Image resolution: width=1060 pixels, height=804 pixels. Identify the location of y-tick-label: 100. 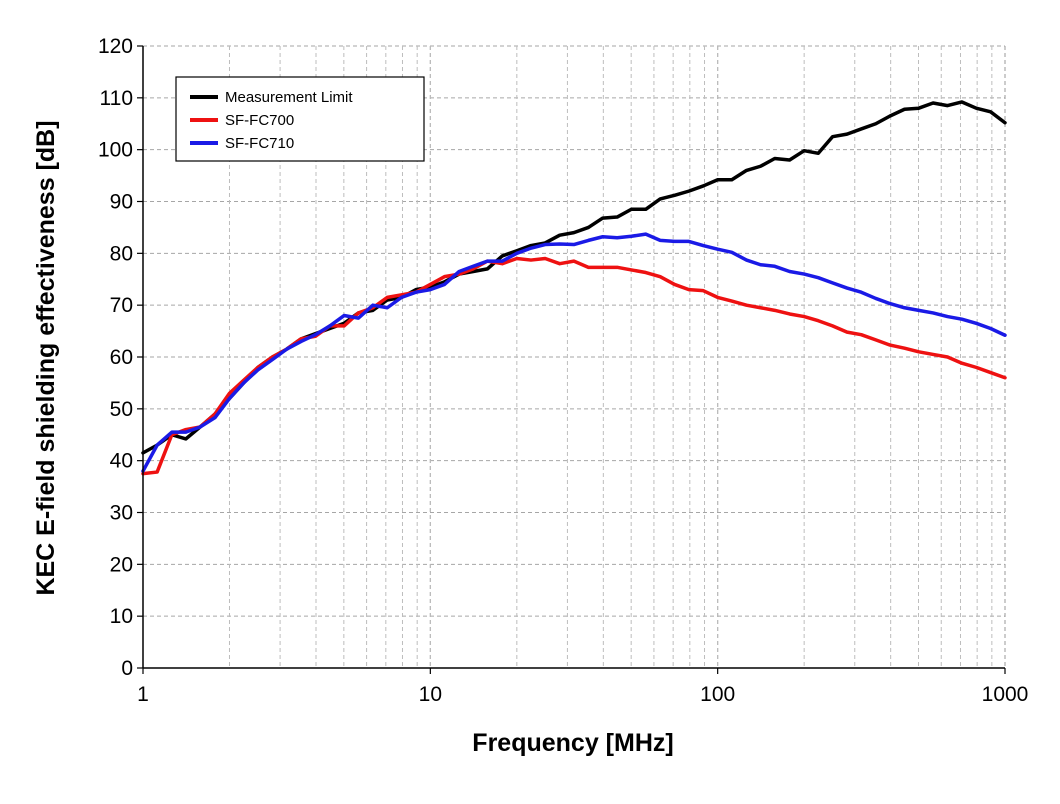
(115, 150).